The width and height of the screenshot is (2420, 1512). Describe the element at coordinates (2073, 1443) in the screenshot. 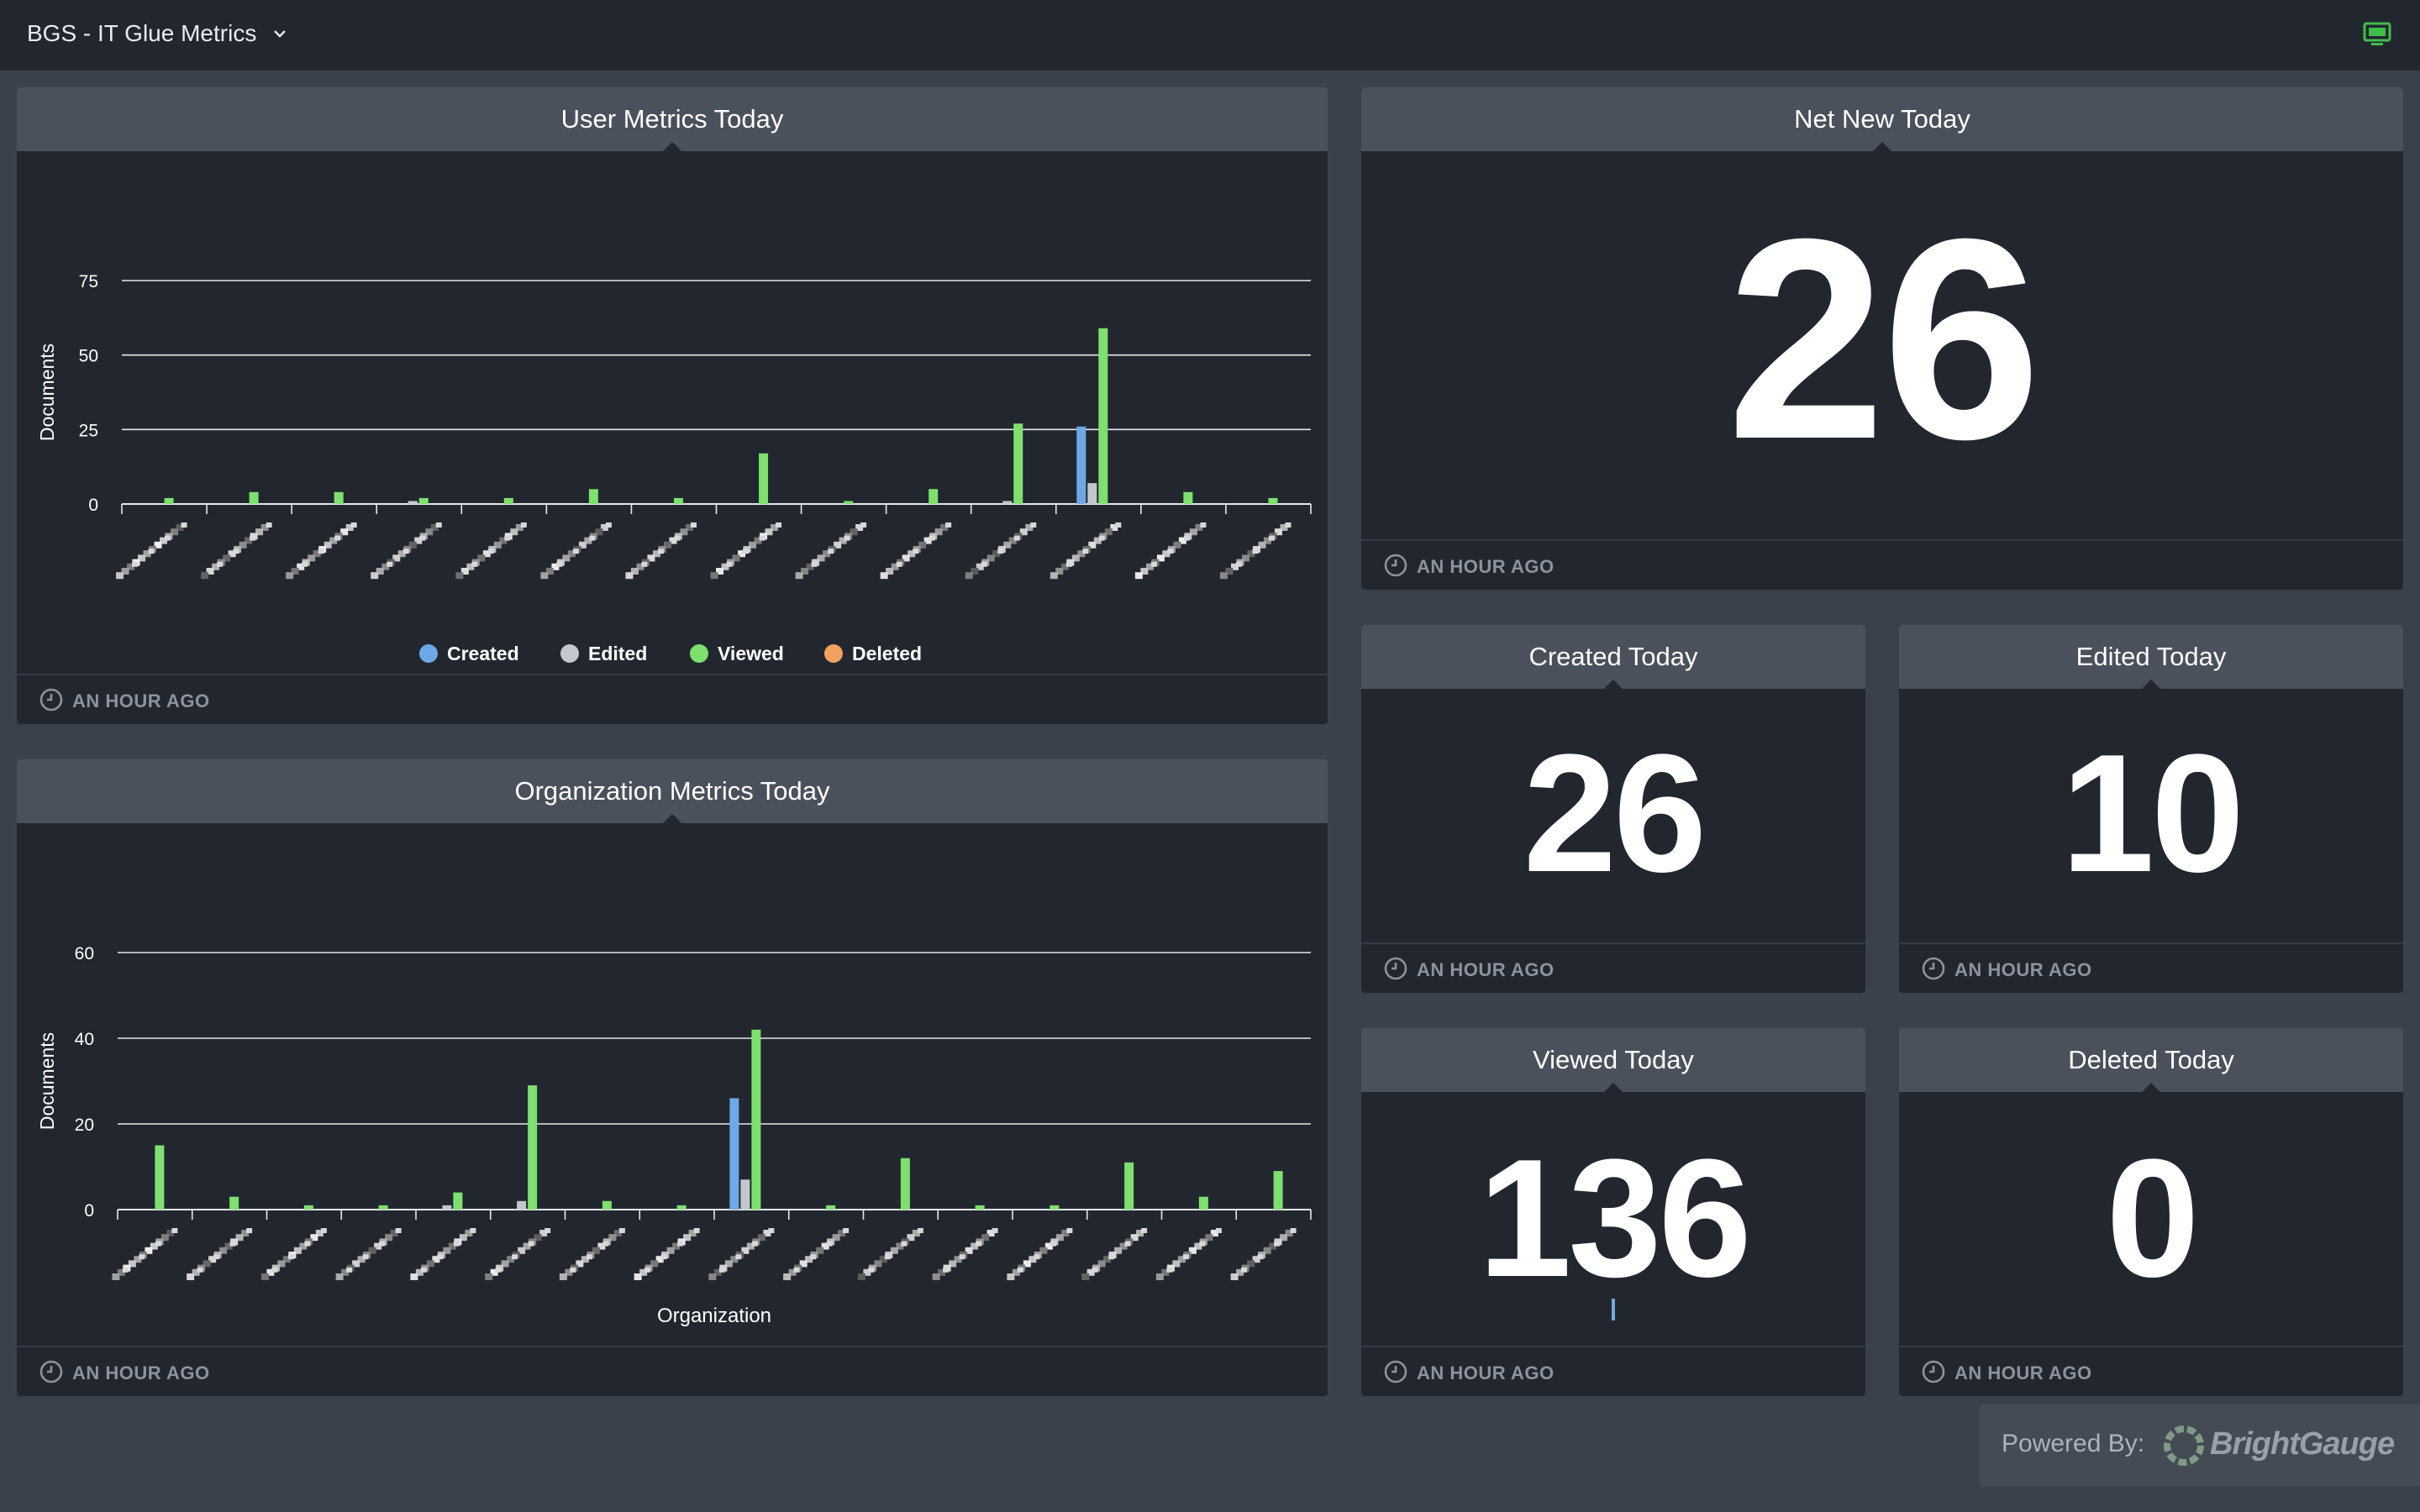

I see `powered-by-label: Powered By:` at that location.